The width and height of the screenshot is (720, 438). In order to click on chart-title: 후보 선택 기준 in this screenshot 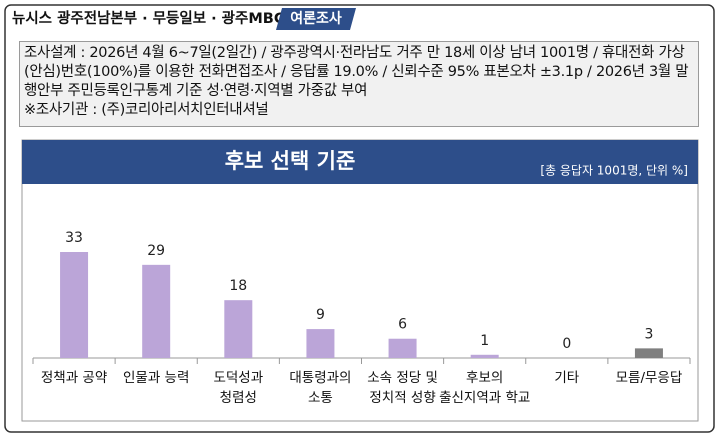, I will do `click(290, 161)`.